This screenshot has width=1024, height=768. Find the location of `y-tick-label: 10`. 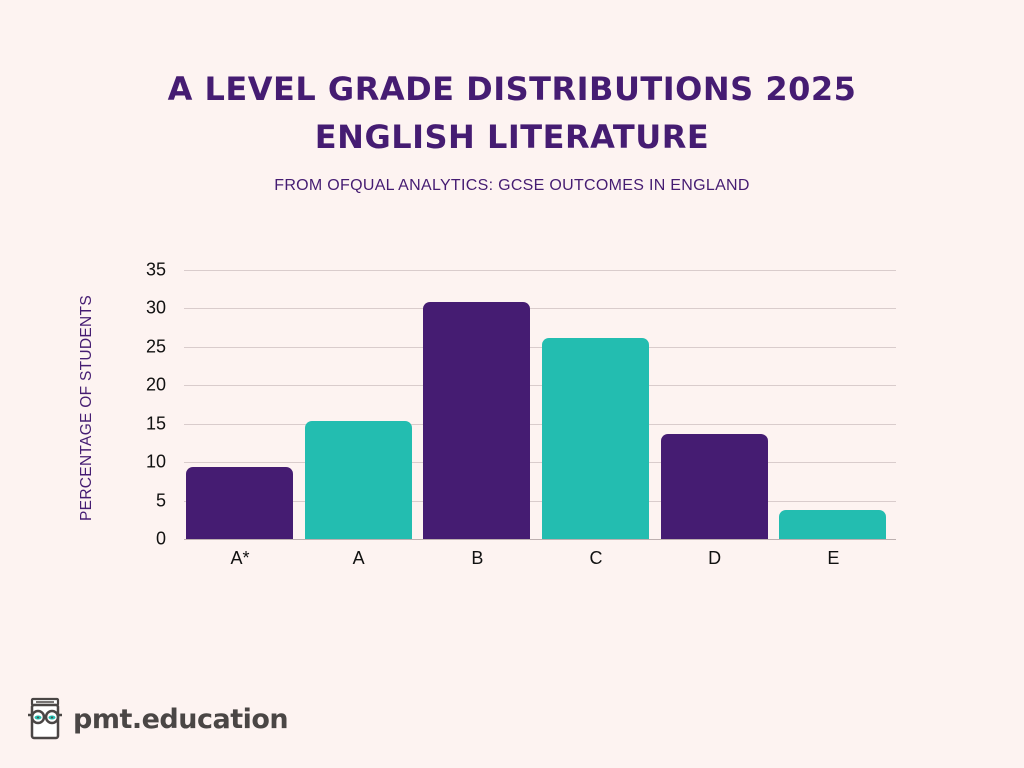

y-tick-label: 10 is located at coordinates (155, 461).